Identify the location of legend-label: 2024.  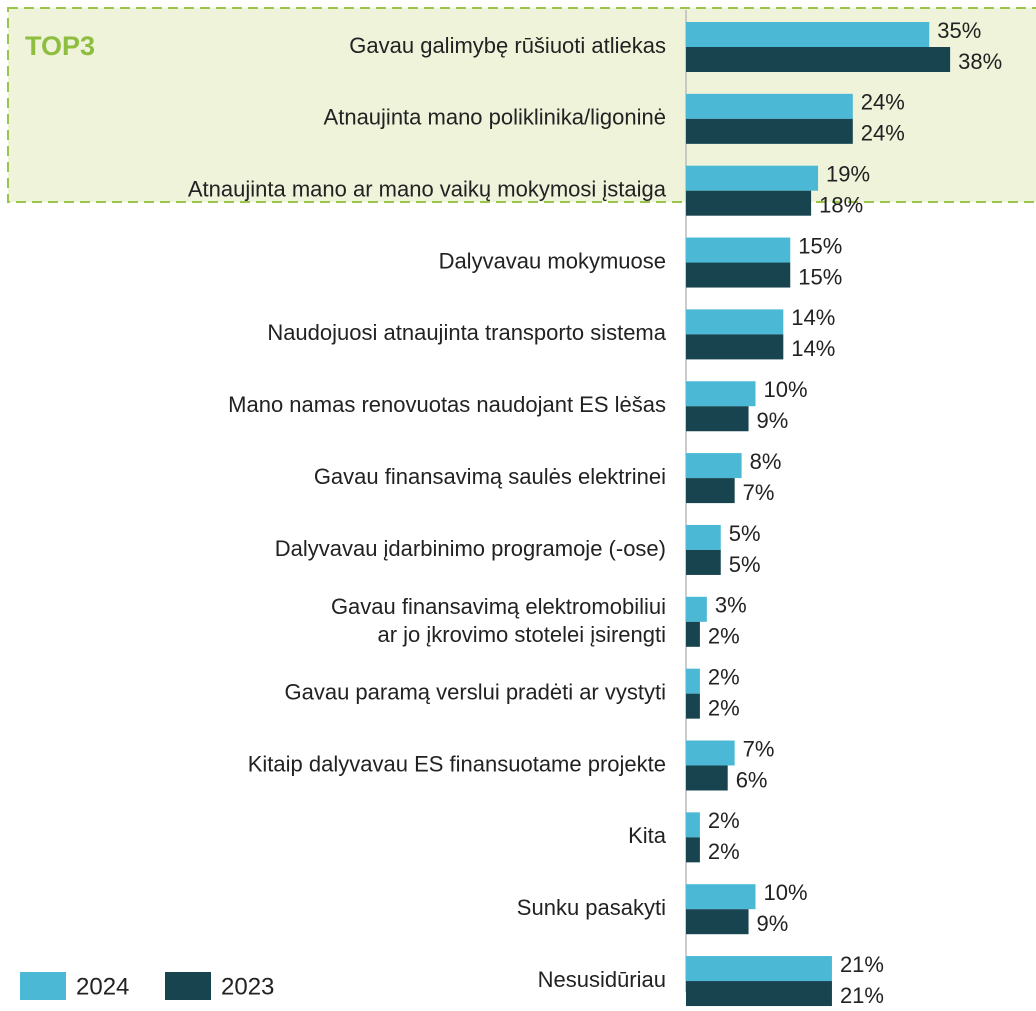
(102, 986).